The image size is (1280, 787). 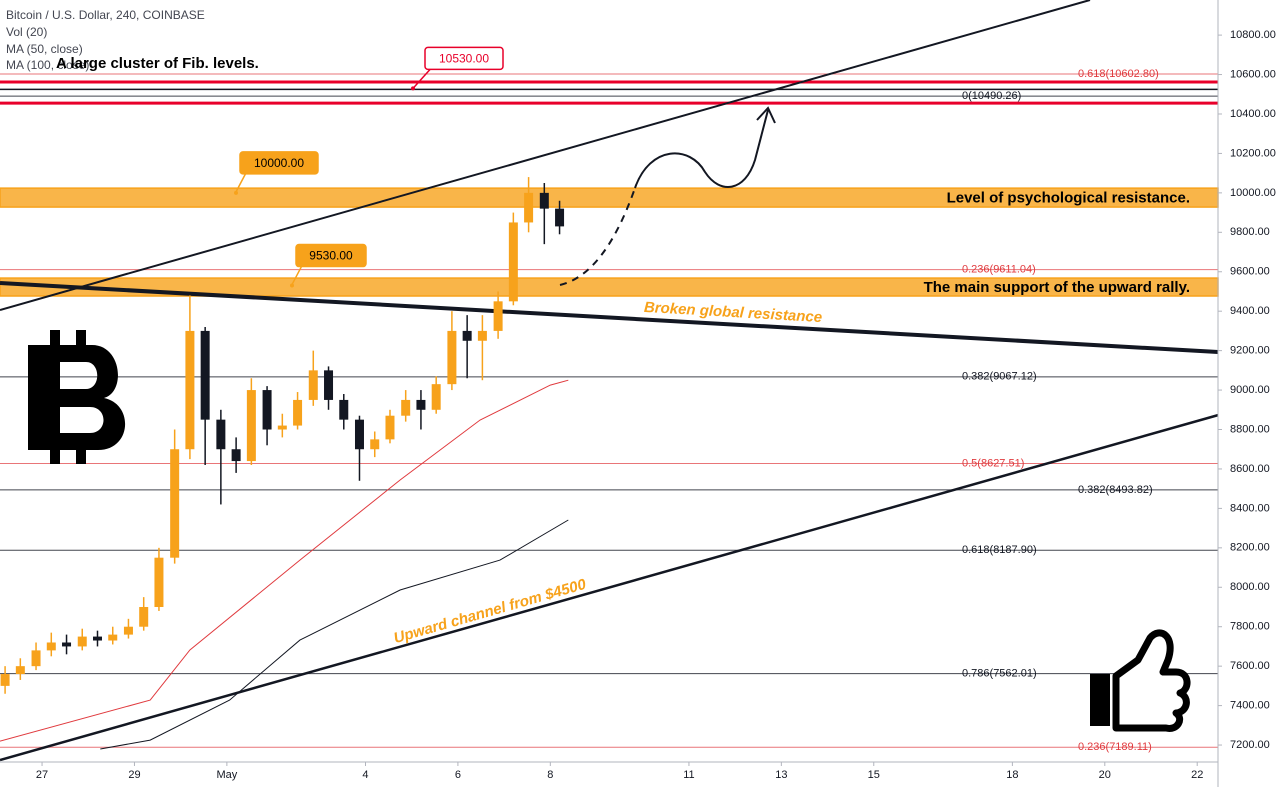 What do you see at coordinates (999, 550) in the screenshot?
I see `fib-level-label: 0.618(8187.90)` at bounding box center [999, 550].